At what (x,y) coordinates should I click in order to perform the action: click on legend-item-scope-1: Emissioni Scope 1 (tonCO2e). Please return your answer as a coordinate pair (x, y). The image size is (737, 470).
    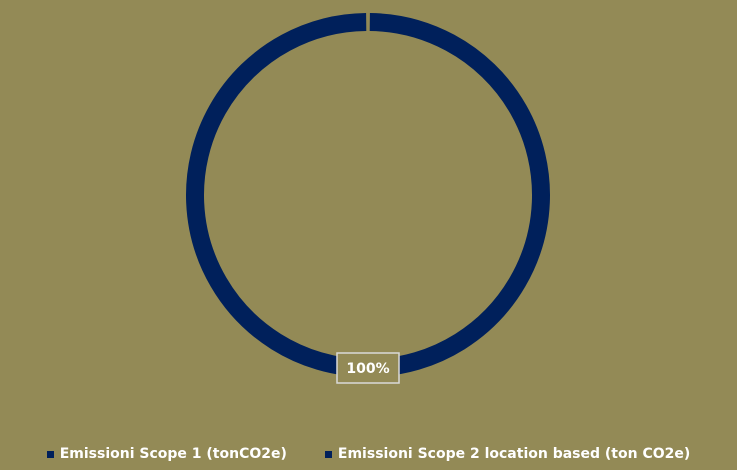
    Looking at the image, I should click on (166, 454).